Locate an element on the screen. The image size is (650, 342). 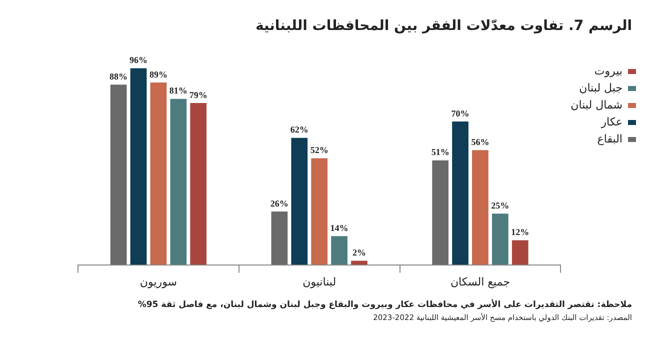
data-label: 26% is located at coordinates (279, 203).